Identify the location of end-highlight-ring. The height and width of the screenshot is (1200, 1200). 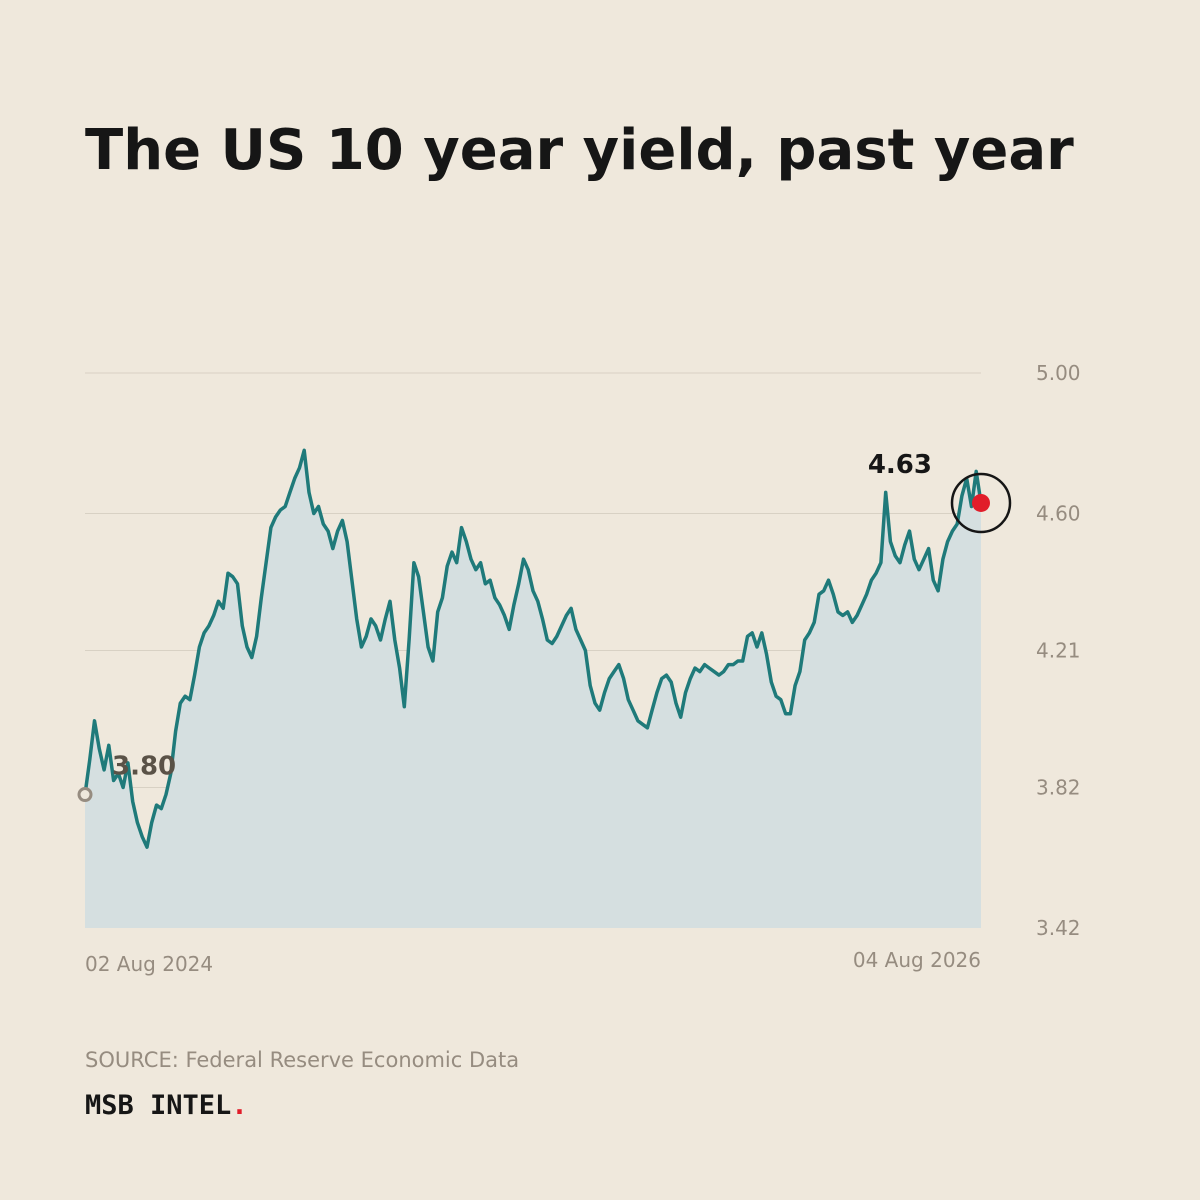
(981, 503).